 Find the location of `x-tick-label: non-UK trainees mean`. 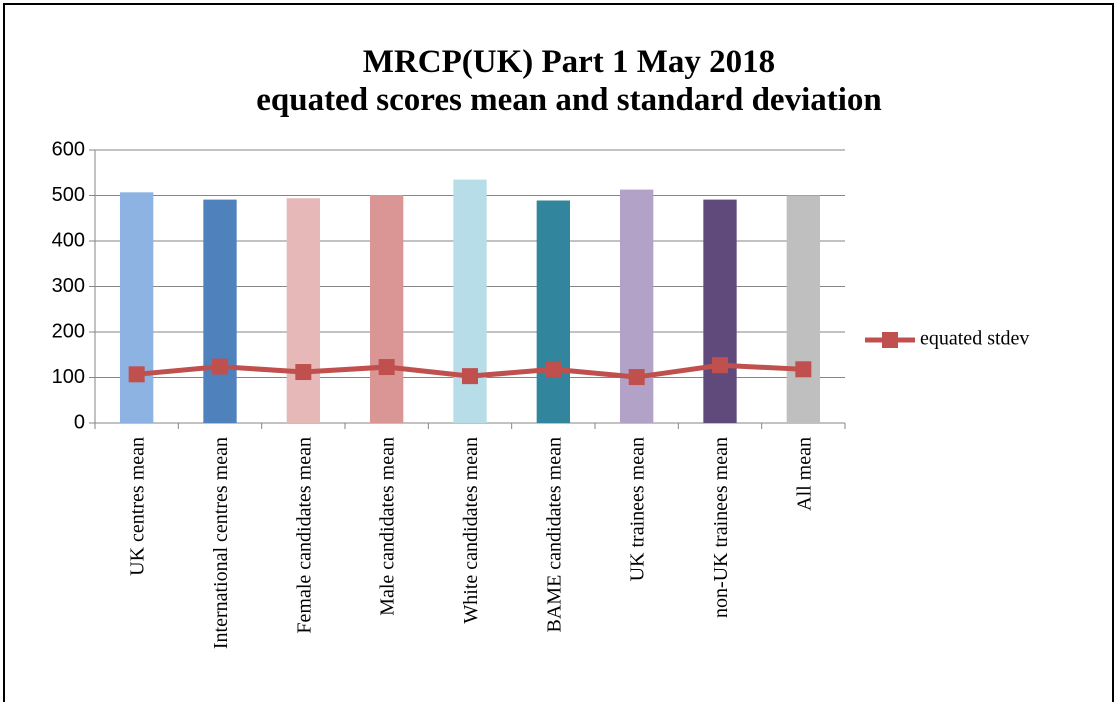

x-tick-label: non-UK trainees mean is located at coordinates (721, 527).